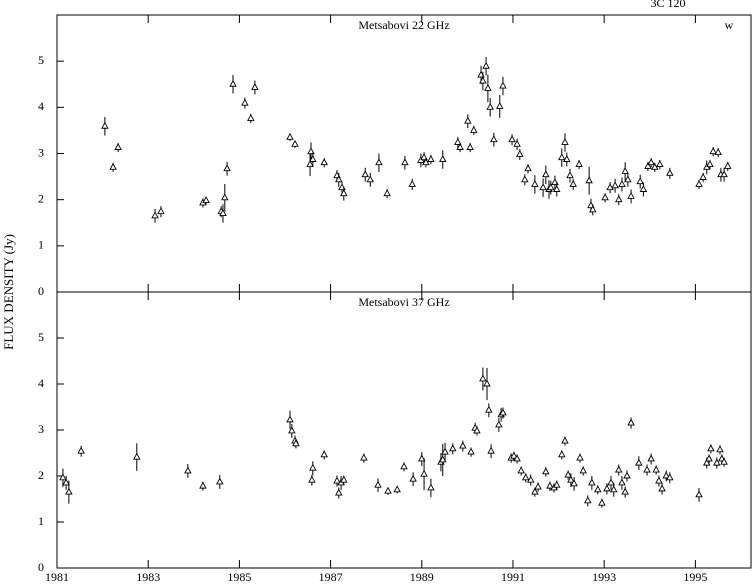  I want to click on panel-title: Metsabovi 37 GHz, so click(403, 302).